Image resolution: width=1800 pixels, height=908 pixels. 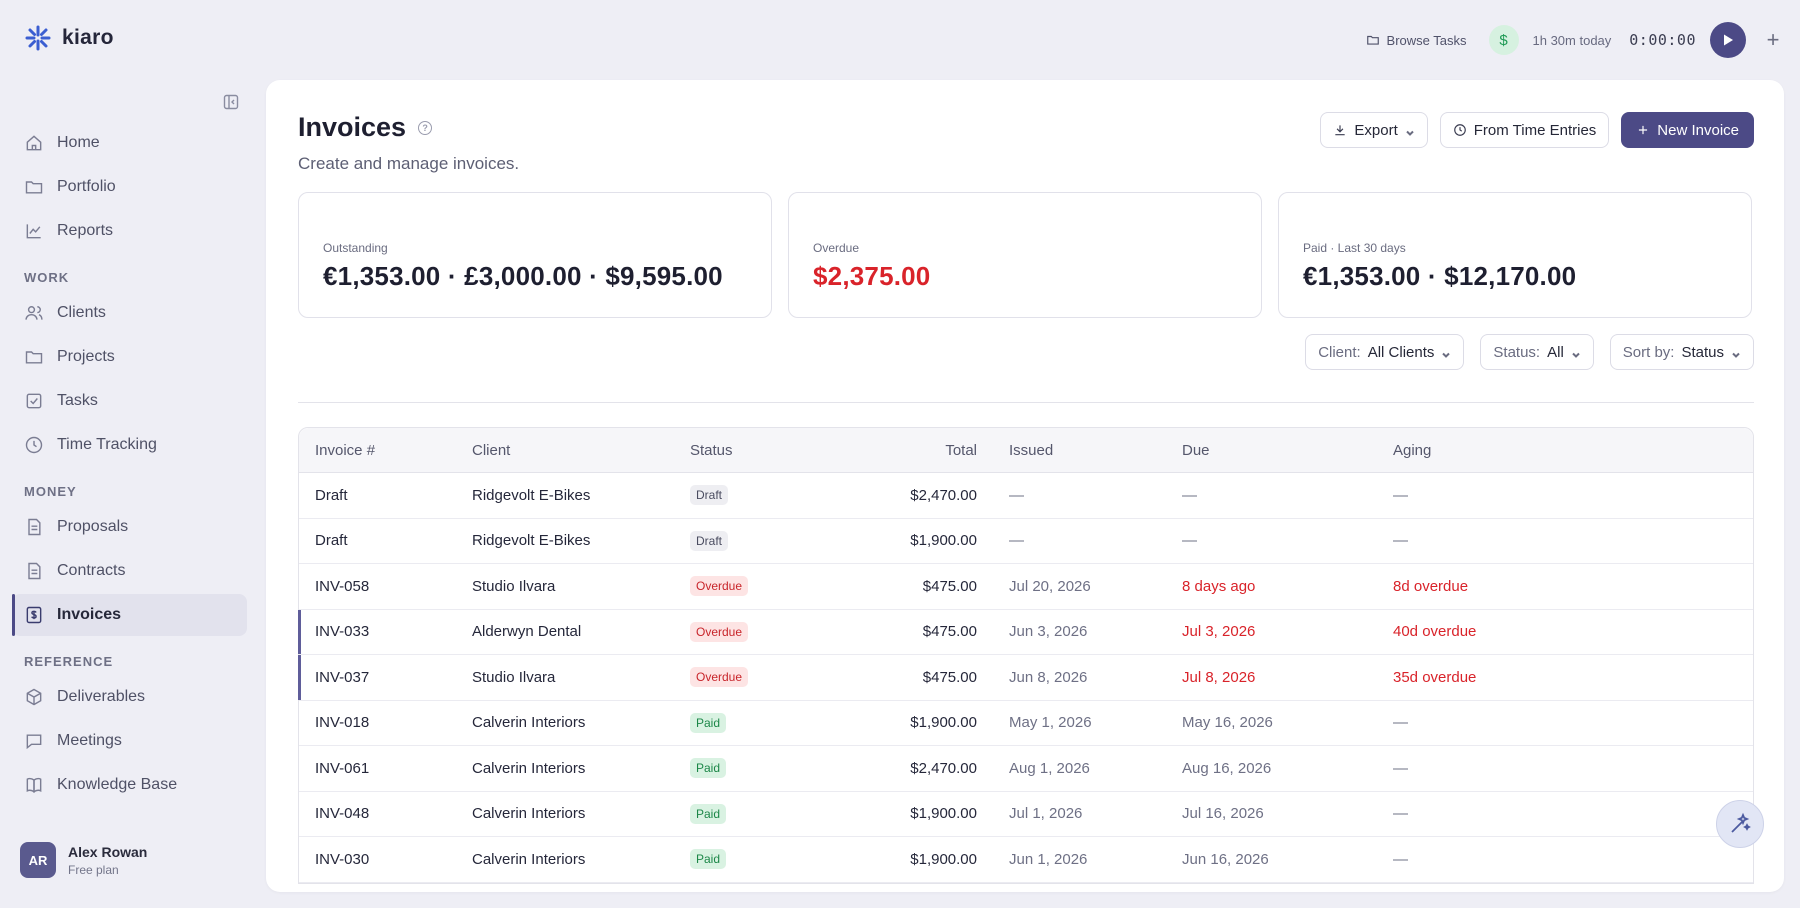 I want to click on sidebar-item-meetings: Meetings, so click(x=129, y=741).